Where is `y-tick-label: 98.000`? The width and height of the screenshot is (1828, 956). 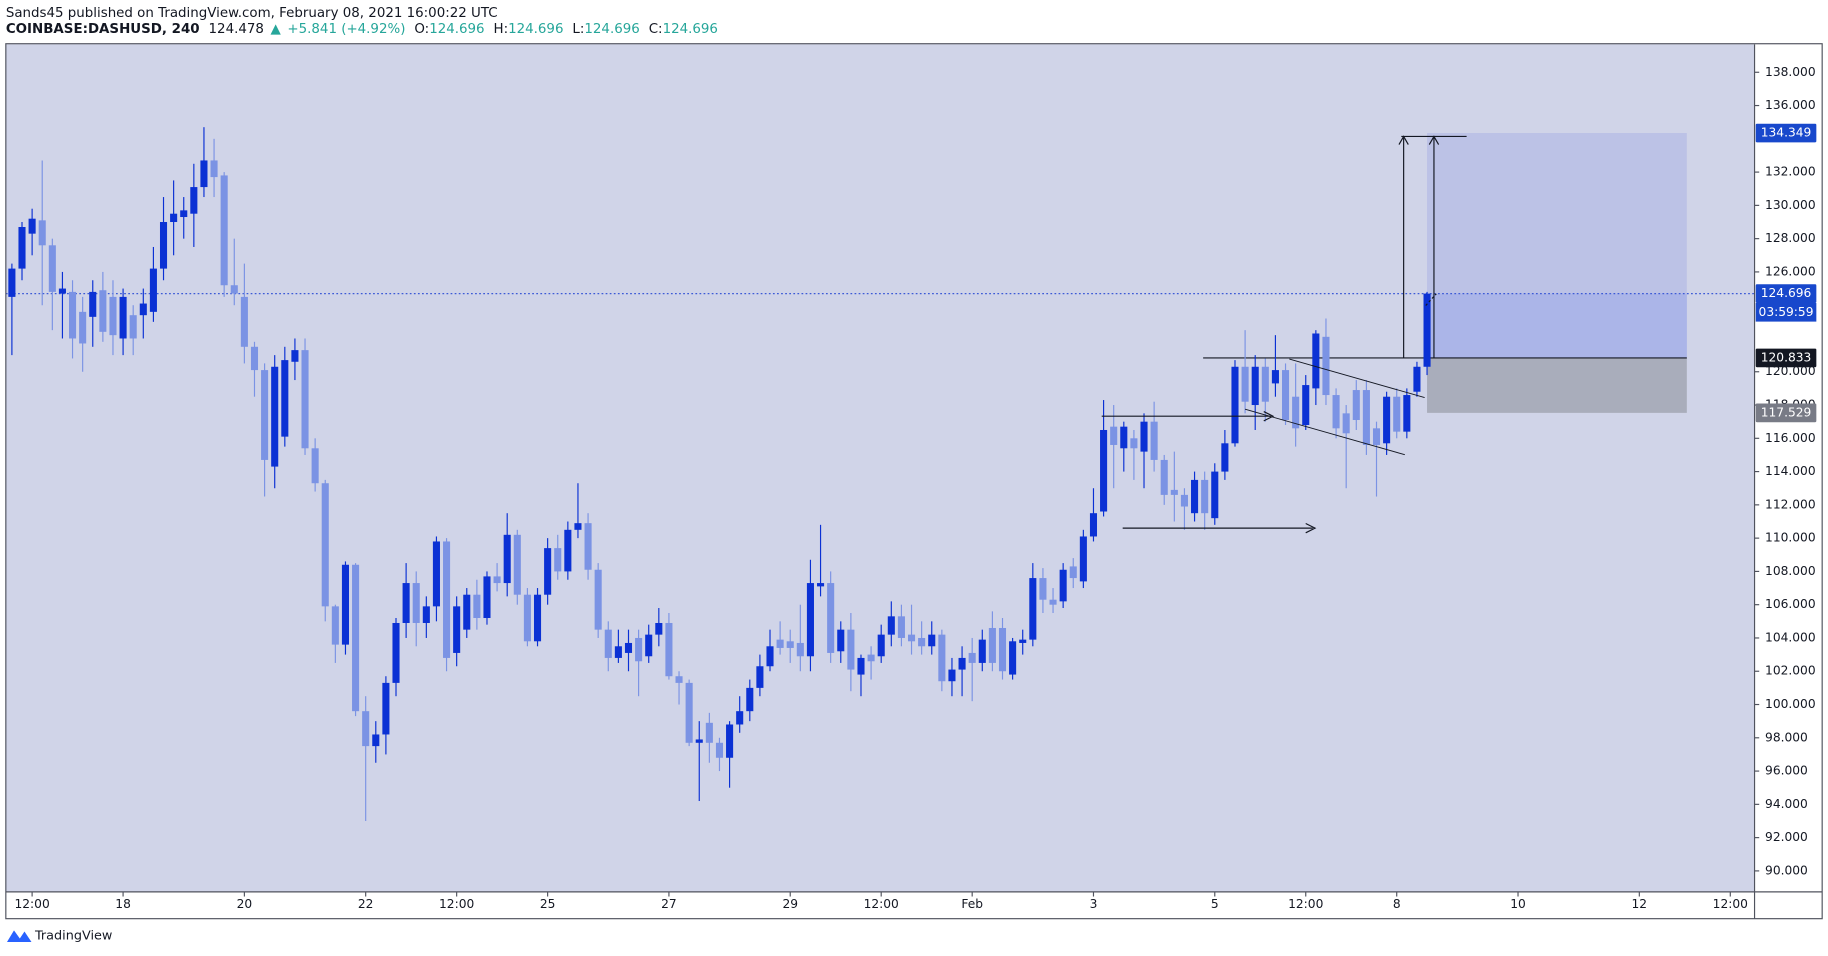 y-tick-label: 98.000 is located at coordinates (1786, 737).